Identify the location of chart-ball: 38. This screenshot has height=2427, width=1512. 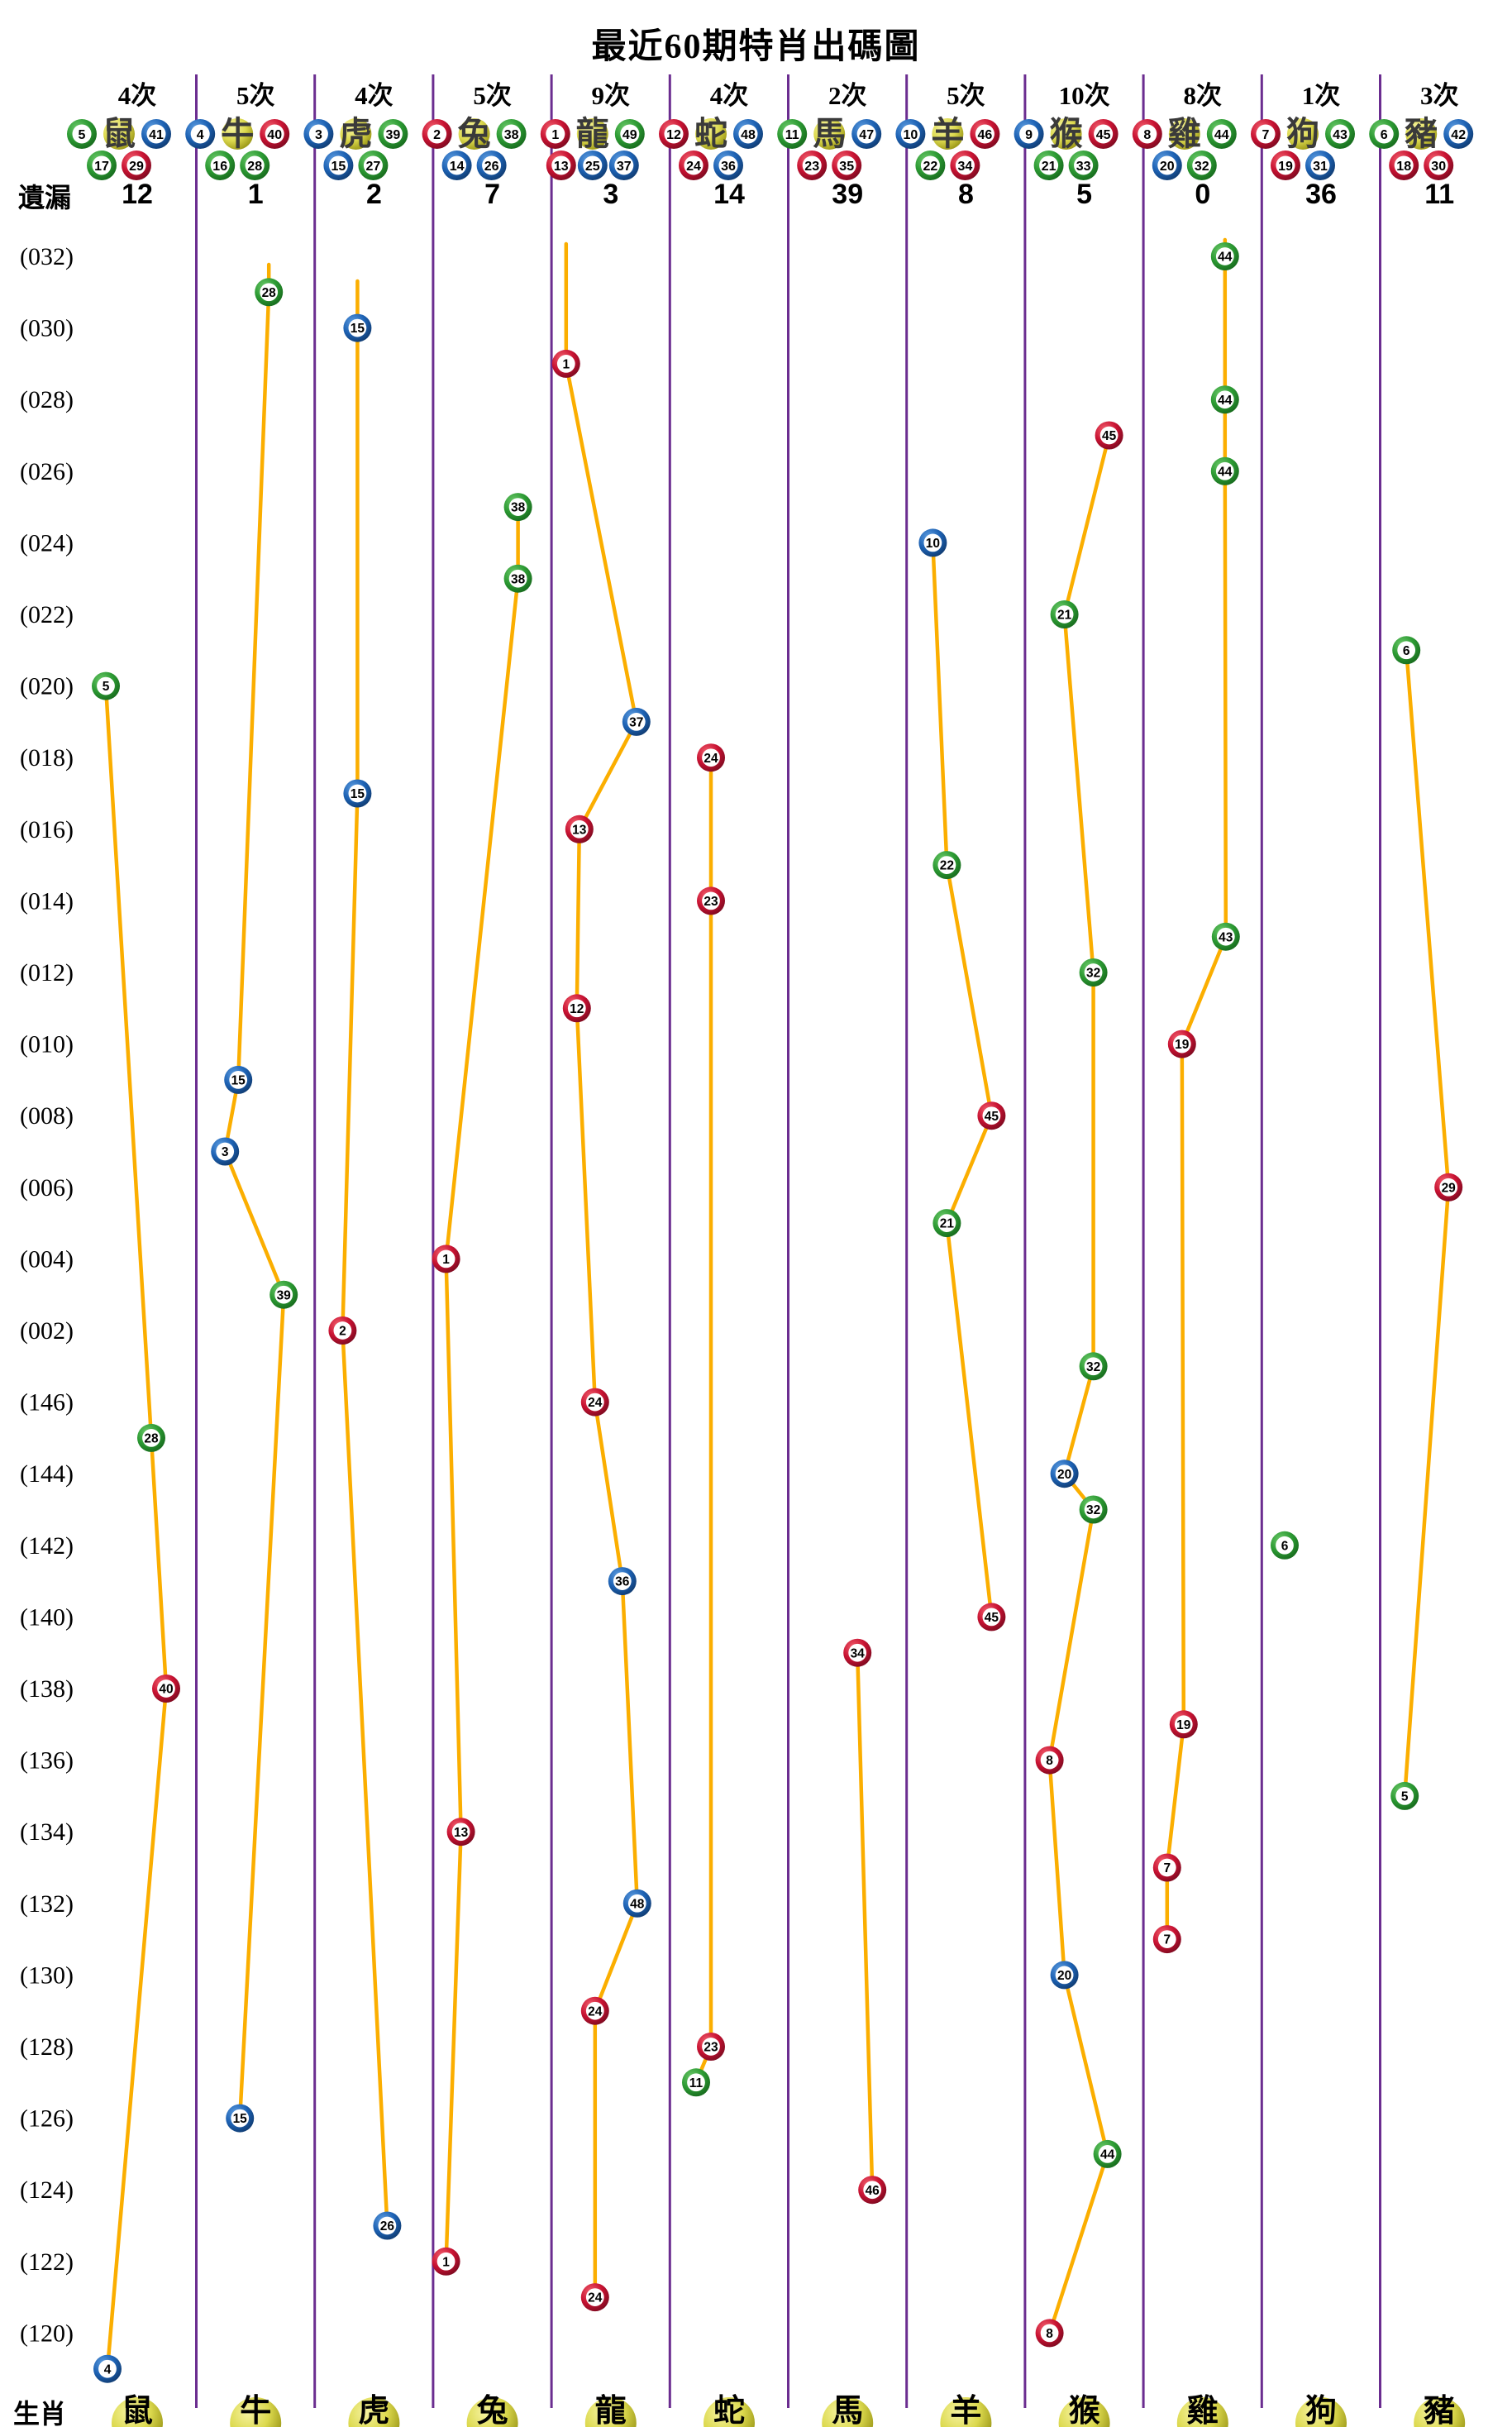
(517, 578).